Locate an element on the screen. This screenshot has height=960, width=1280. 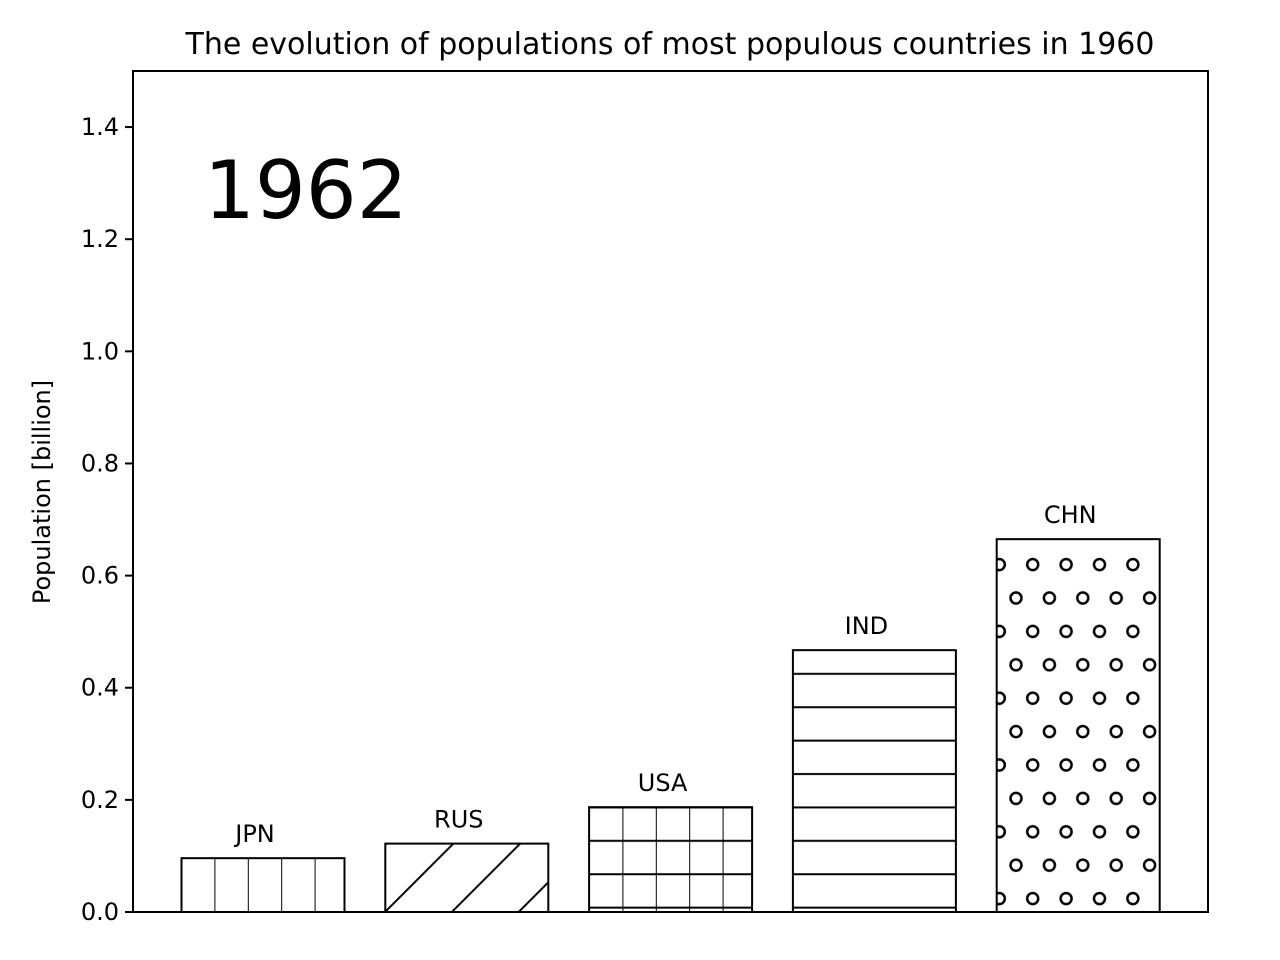
bar-usa is located at coordinates (671, 859).